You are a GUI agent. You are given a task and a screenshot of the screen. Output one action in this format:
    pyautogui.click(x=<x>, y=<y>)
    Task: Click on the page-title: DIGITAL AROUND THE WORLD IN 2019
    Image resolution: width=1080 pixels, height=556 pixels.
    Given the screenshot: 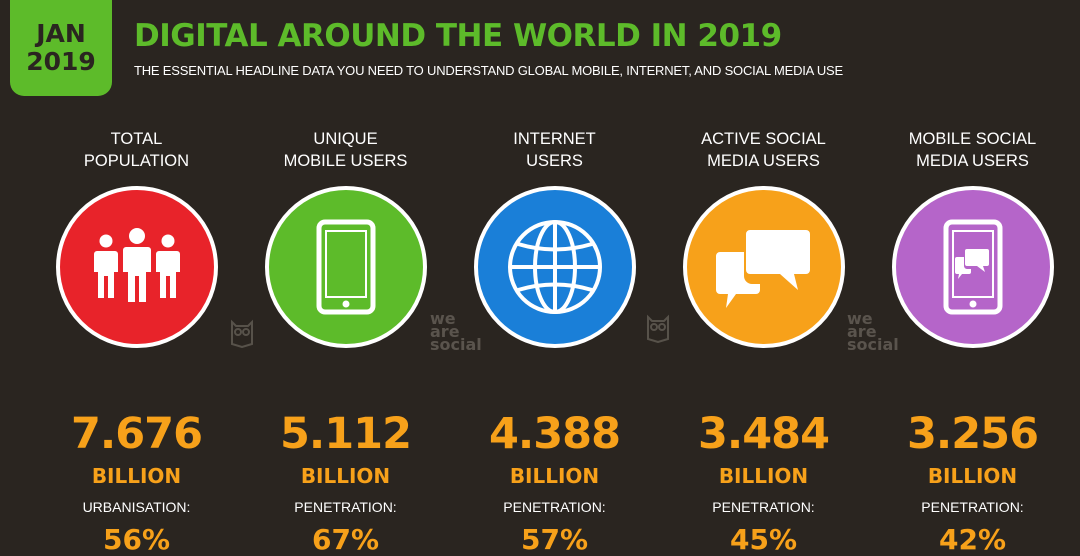 What is the action you would take?
    pyautogui.click(x=458, y=36)
    